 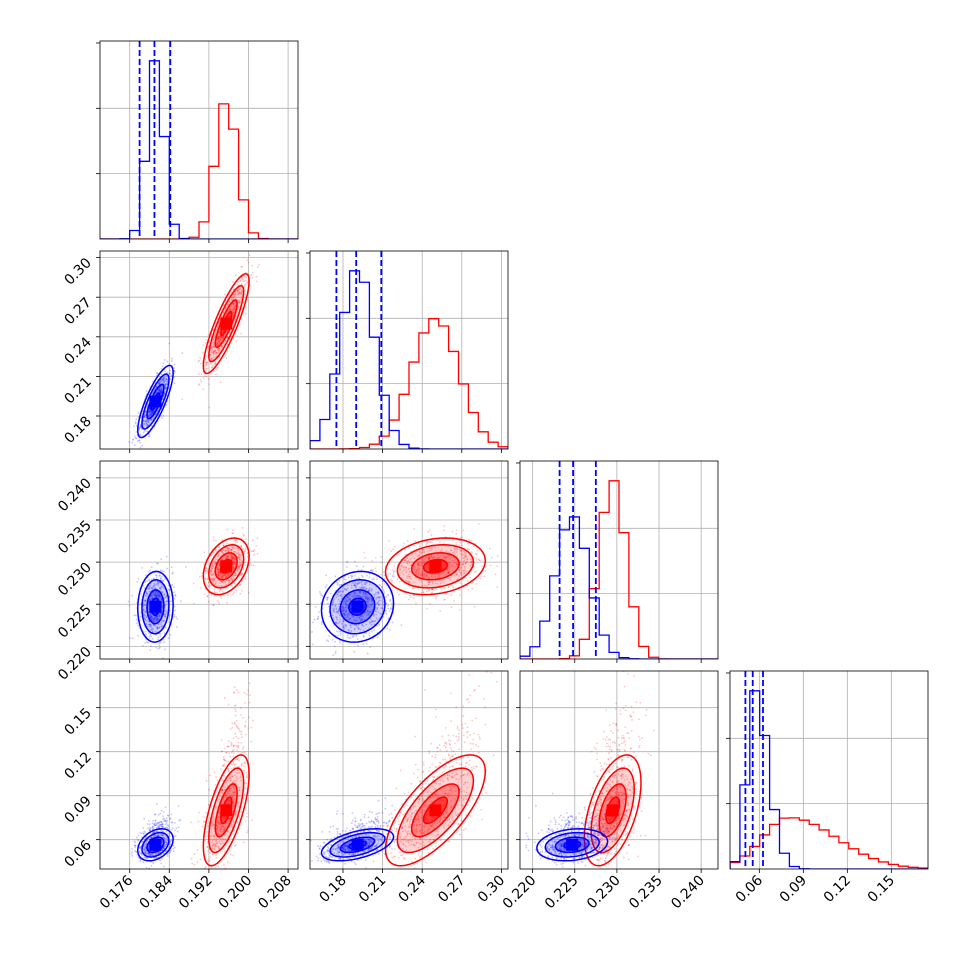 What do you see at coordinates (179, 356) in the screenshot?
I see `scatter-panel-1-0: 0.180.210.240.270.30` at bounding box center [179, 356].